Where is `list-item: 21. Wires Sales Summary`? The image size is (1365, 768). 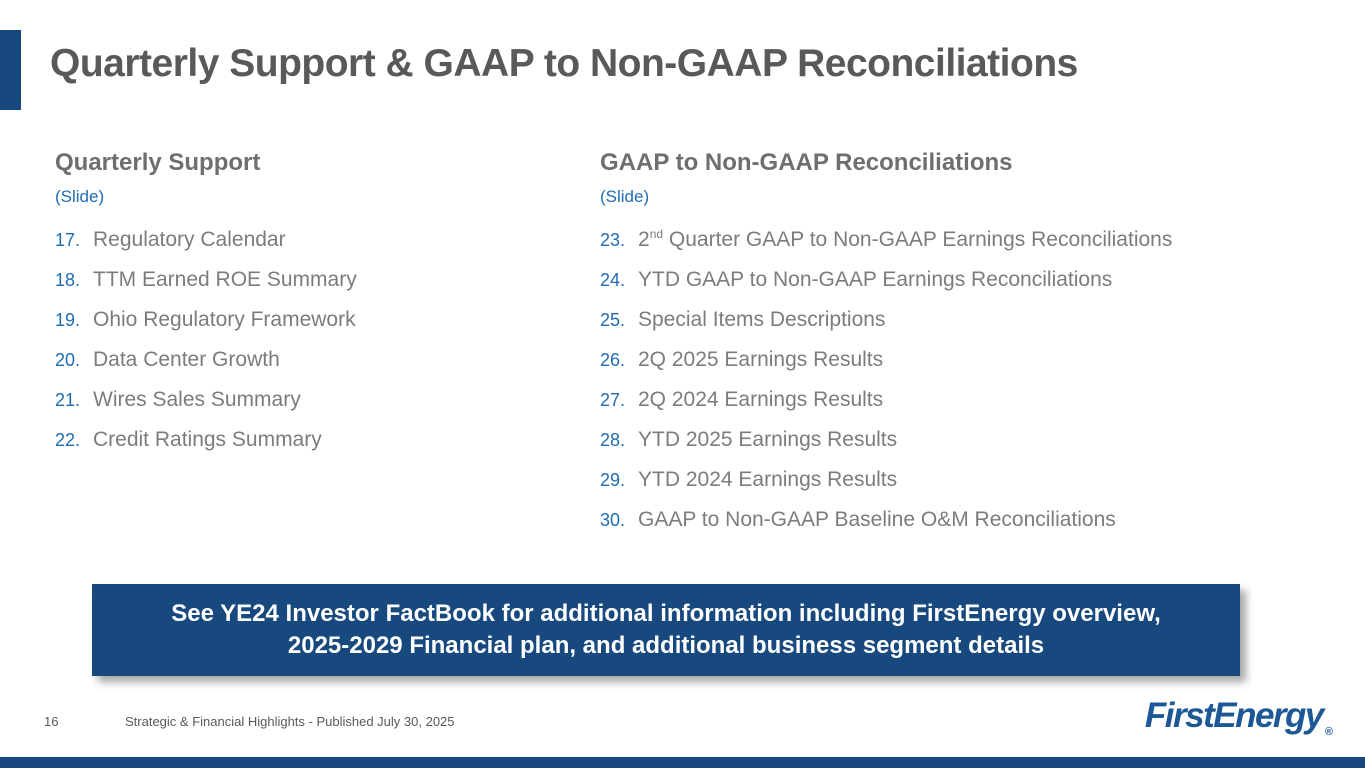
list-item: 21. Wires Sales Summary is located at coordinates (327, 400).